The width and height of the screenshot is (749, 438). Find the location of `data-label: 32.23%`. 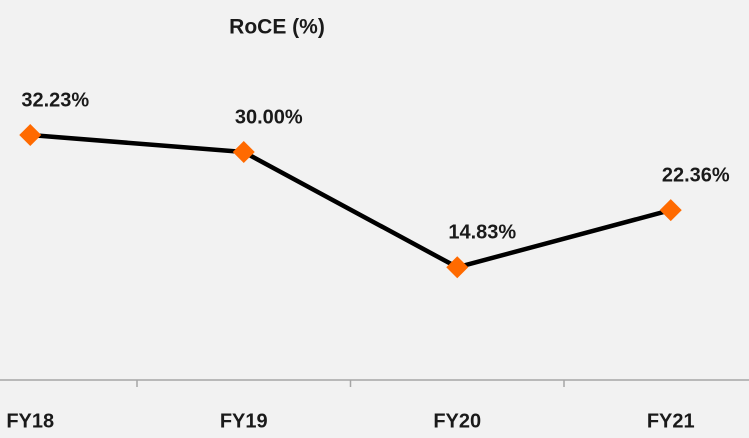

data-label: 32.23% is located at coordinates (55, 100).